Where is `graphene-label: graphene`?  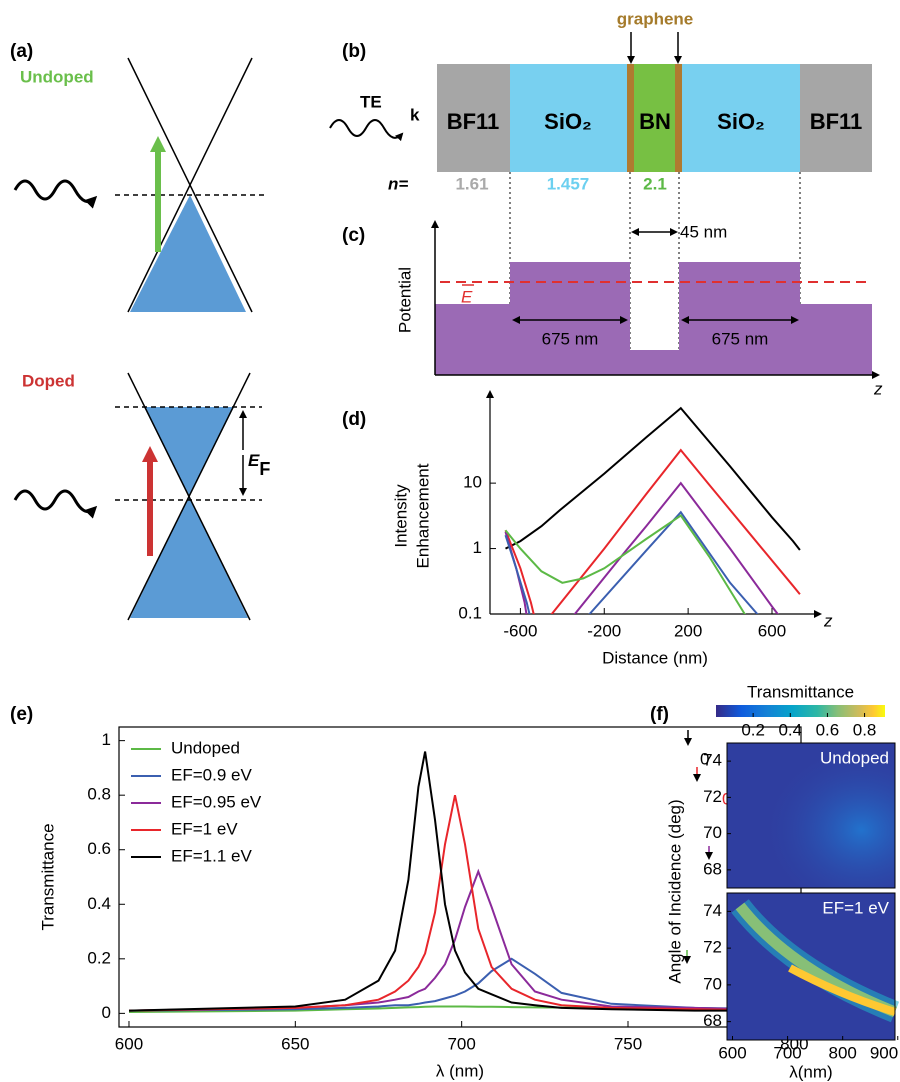
graphene-label: graphene is located at coordinates (655, 18).